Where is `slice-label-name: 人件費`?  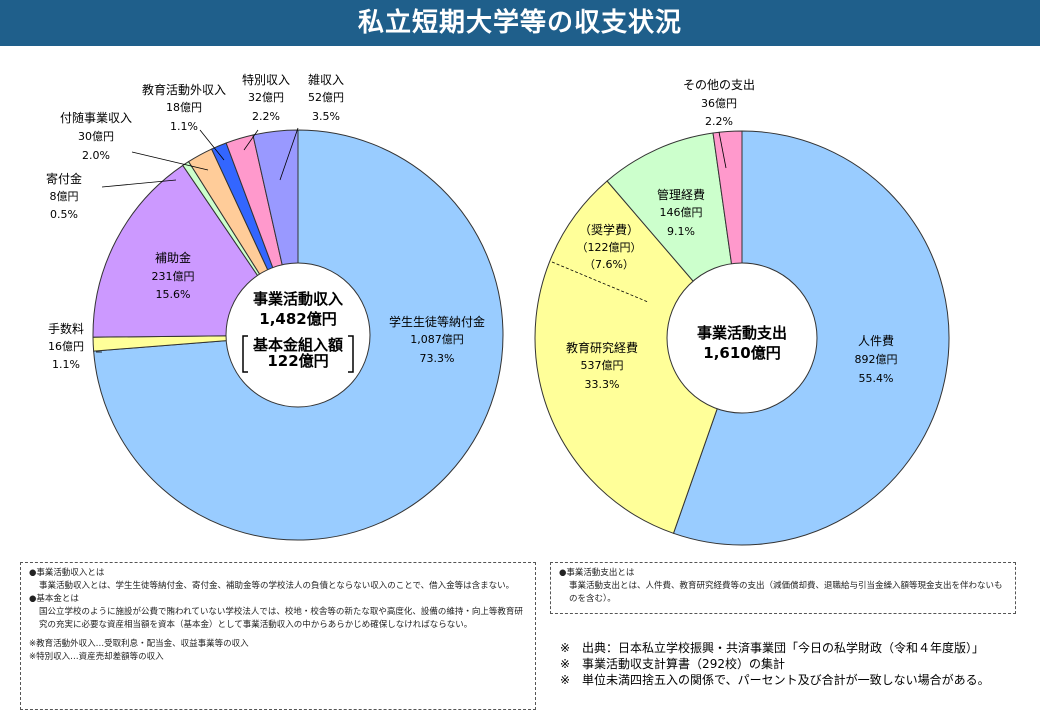
slice-label-name: 人件費 is located at coordinates (876, 340).